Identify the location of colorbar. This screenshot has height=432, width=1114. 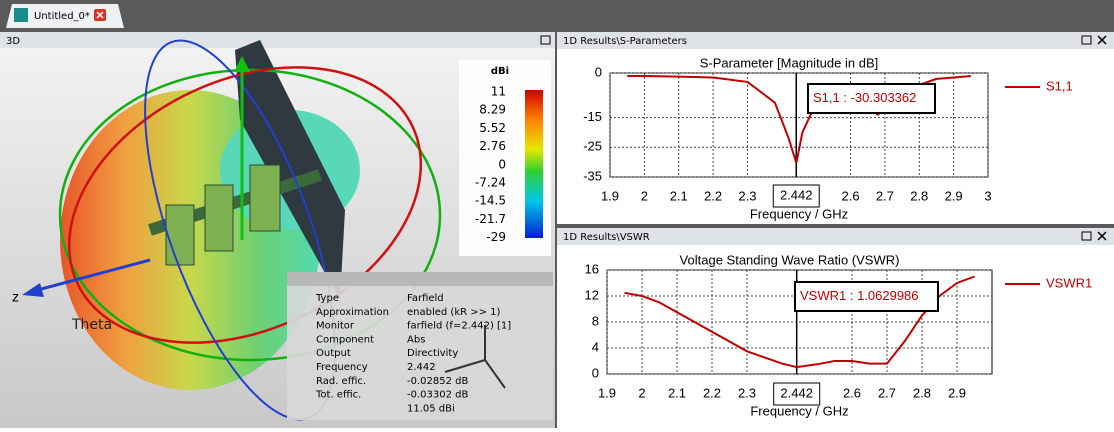
(534, 164).